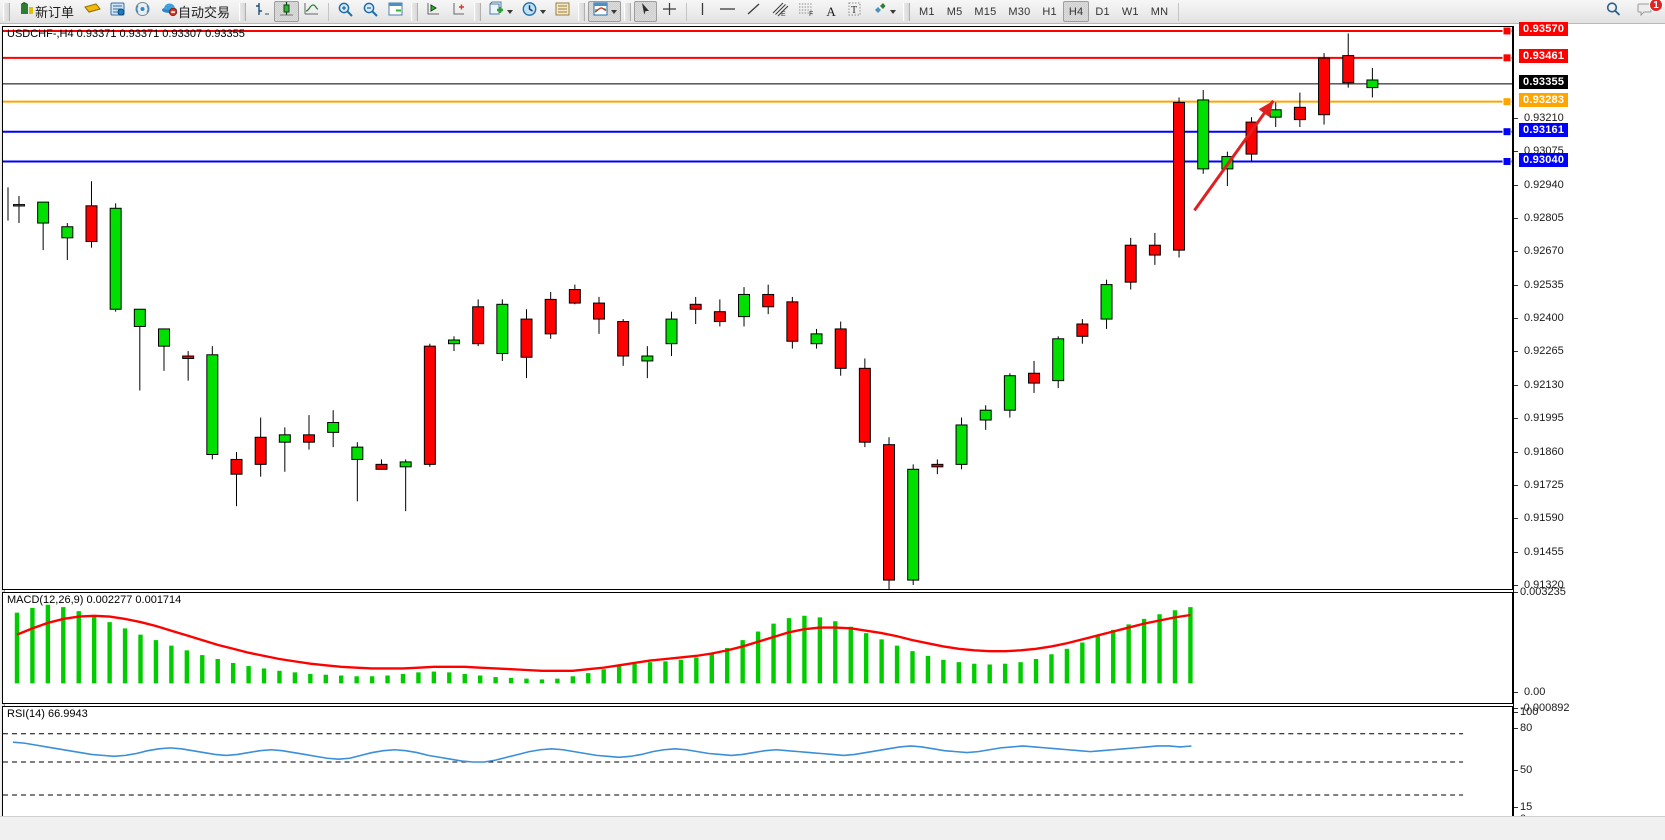  I want to click on price-tick: 0.92265, so click(1539, 351).